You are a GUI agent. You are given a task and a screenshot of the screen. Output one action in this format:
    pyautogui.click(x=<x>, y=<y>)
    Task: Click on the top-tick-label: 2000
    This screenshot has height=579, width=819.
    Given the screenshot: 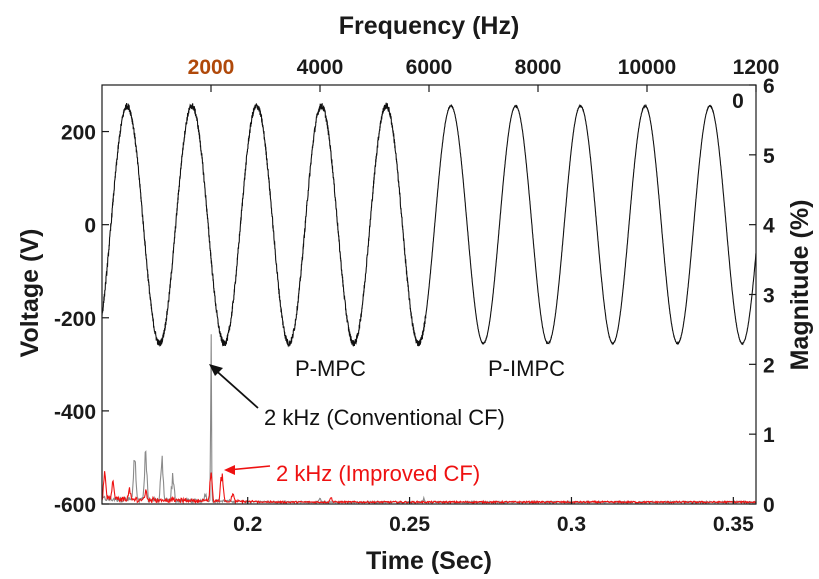 What is the action you would take?
    pyautogui.click(x=211, y=67)
    